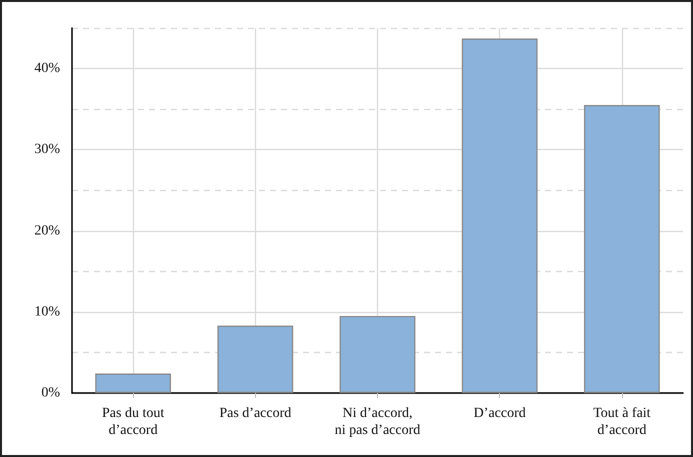 Image resolution: width=693 pixels, height=457 pixels. What do you see at coordinates (47, 150) in the screenshot?
I see `y-tick-label: 30%` at bounding box center [47, 150].